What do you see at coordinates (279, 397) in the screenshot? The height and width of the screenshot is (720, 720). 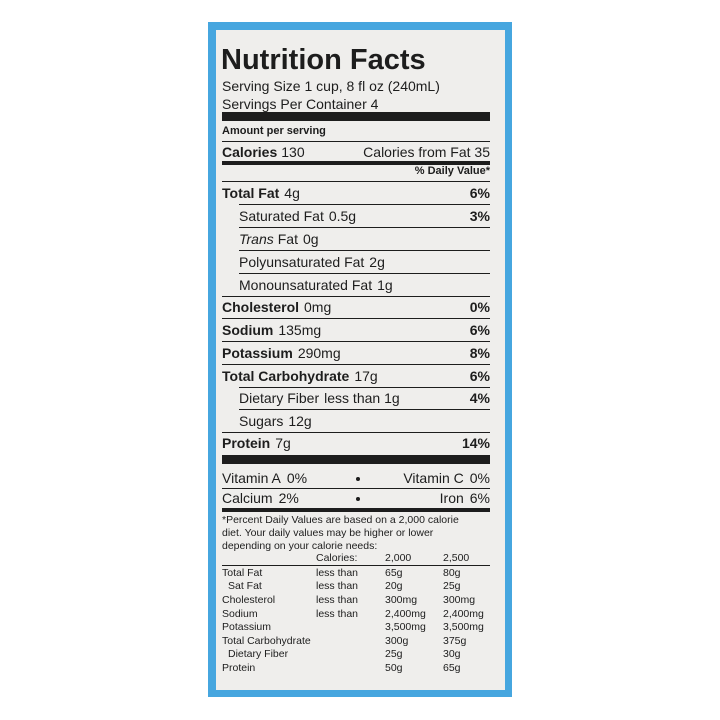 I see `nutrient-name: Dietary Fiber` at bounding box center [279, 397].